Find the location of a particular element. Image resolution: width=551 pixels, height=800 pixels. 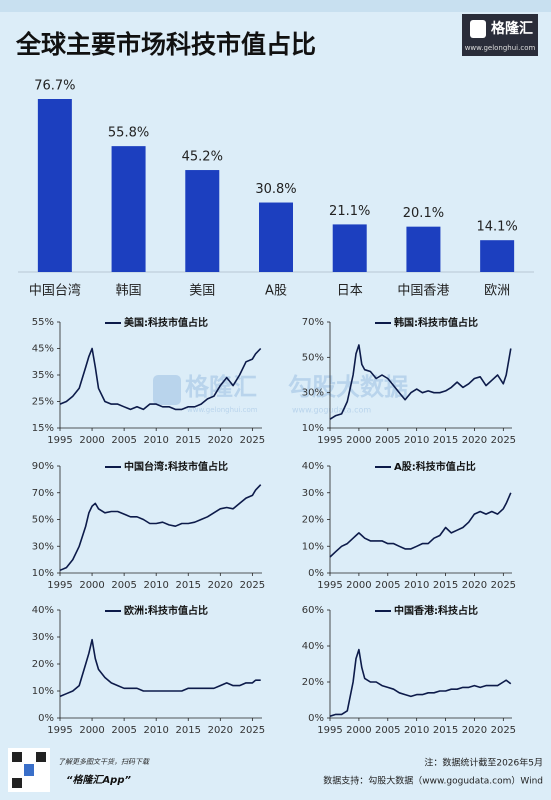

data-label: 21.1% is located at coordinates (349, 211).